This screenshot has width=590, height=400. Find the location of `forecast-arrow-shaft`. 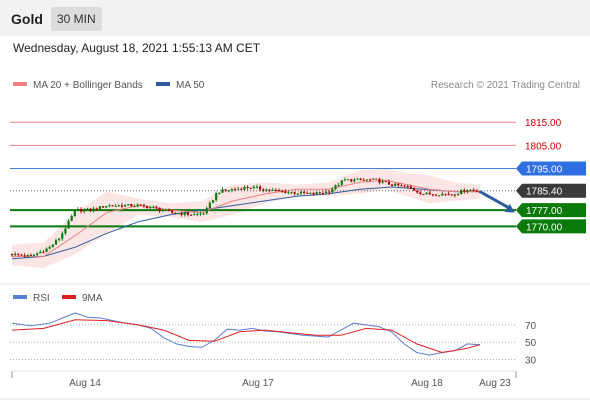

forecast-arrow-shaft is located at coordinates (496, 200).